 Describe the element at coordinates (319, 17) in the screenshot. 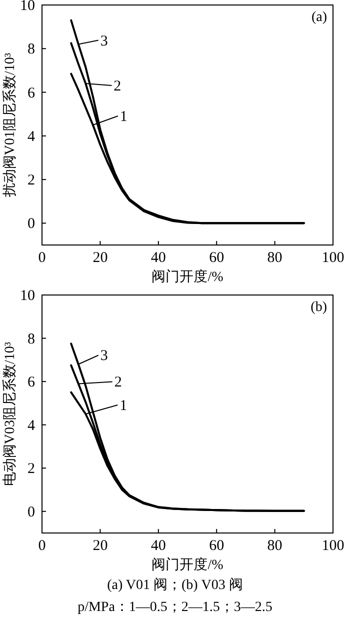

I see `chart-title: (a)` at that location.